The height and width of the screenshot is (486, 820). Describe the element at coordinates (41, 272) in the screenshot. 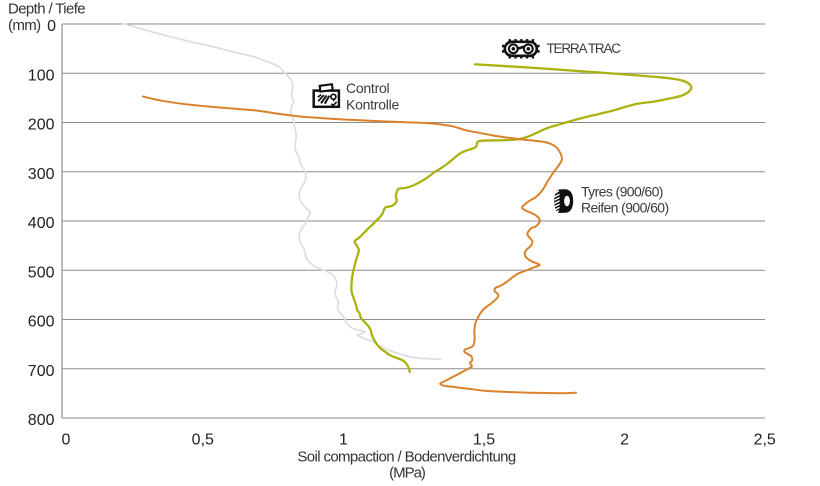

I see `svg-text: 500` at that location.